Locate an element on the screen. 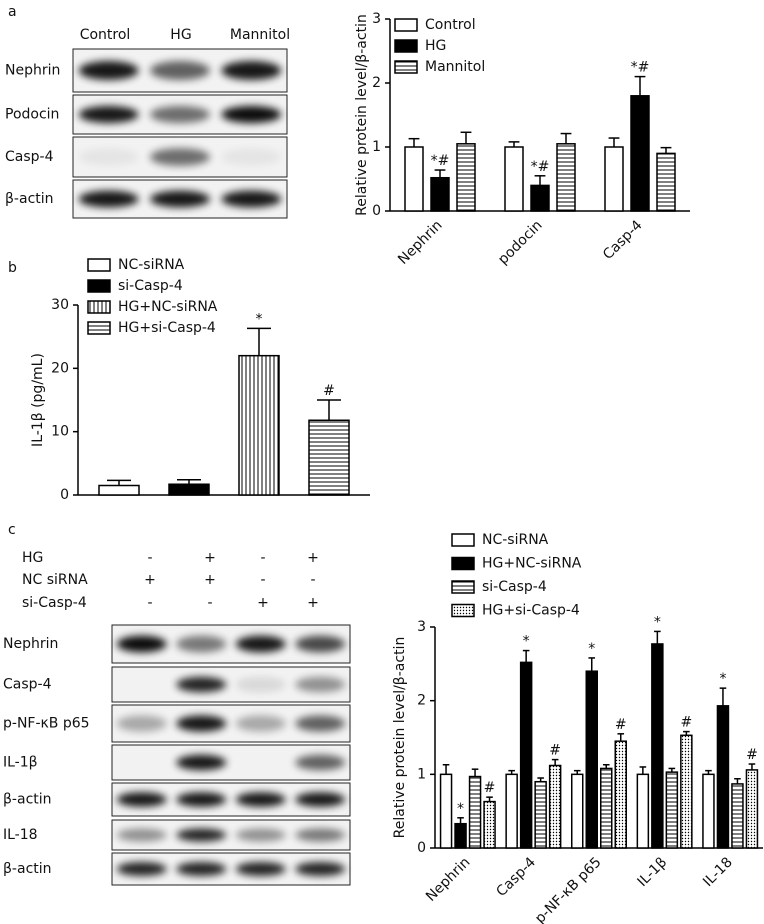 The image size is (764, 924). y-axis-label: IL-1β (pg/mL) is located at coordinates (38, 400).